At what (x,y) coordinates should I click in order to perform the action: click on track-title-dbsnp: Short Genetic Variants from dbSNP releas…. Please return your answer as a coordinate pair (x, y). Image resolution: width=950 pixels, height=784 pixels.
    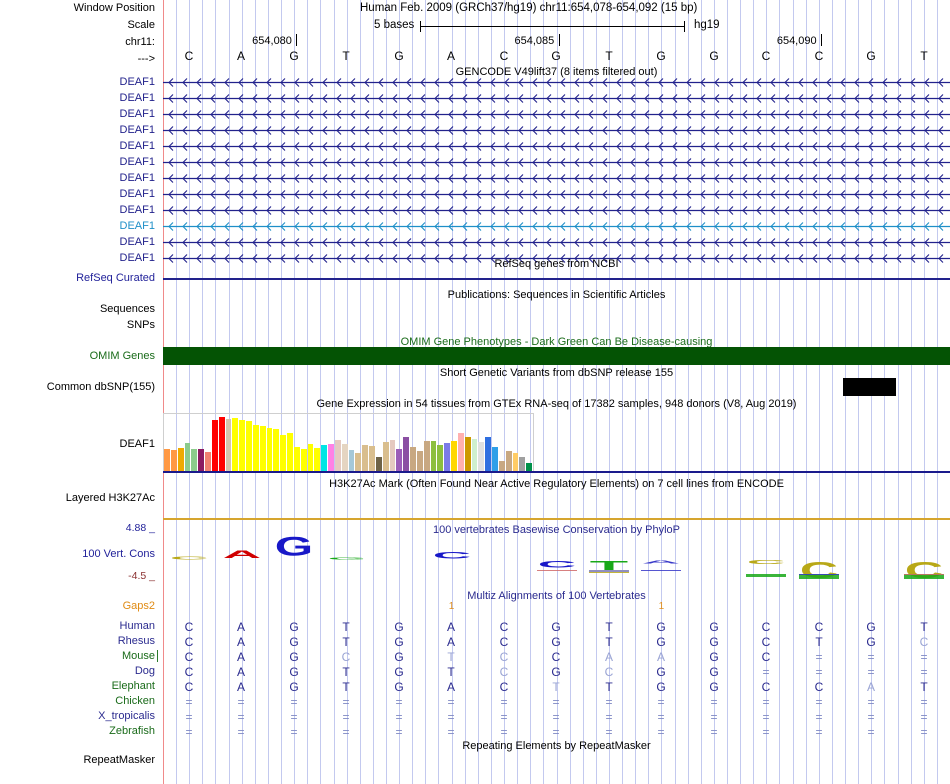
    Looking at the image, I should click on (556, 373).